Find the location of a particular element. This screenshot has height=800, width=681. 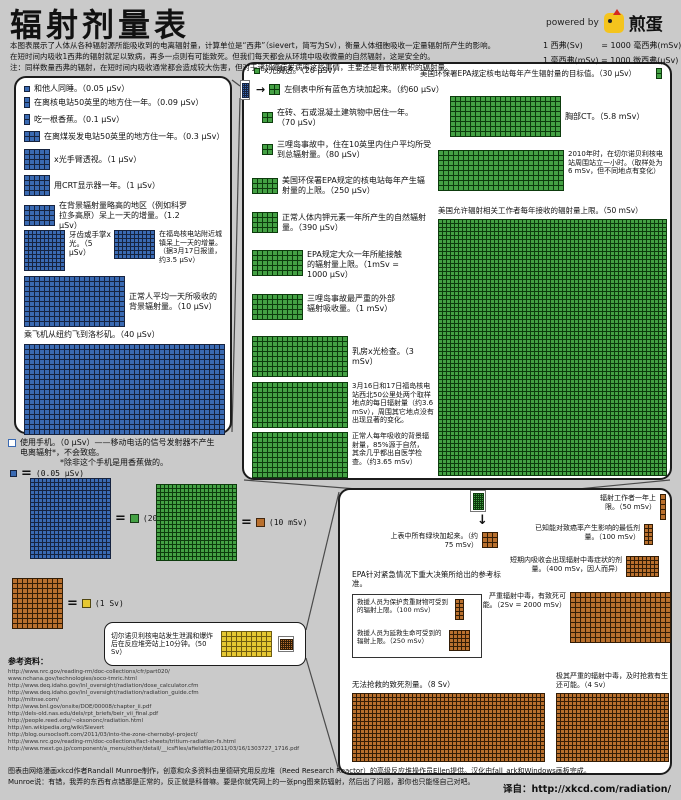

dose-label: 短期内吸收会出现辐射中毒症状的剂量。（400 mSv，因人而异） is located at coordinates (566, 564).